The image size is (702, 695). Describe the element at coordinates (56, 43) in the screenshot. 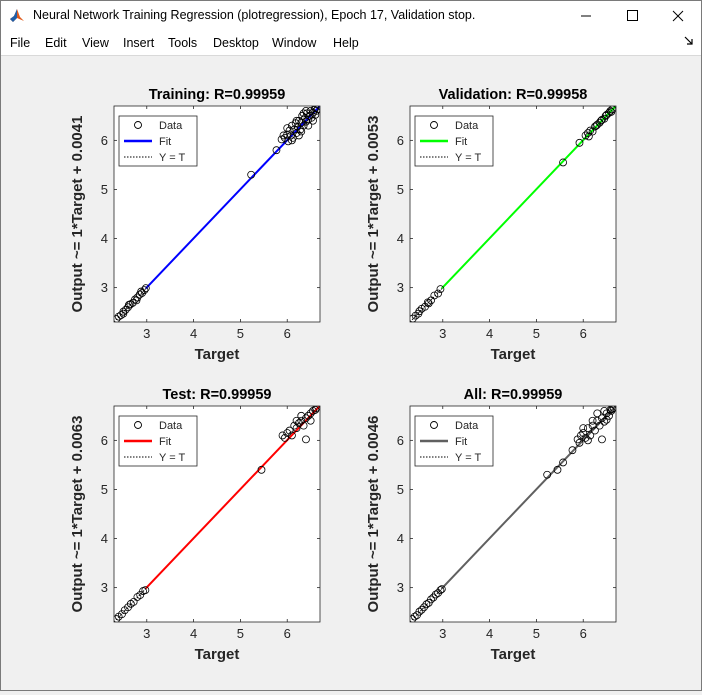

I see `menu-edit: Edit` at that location.